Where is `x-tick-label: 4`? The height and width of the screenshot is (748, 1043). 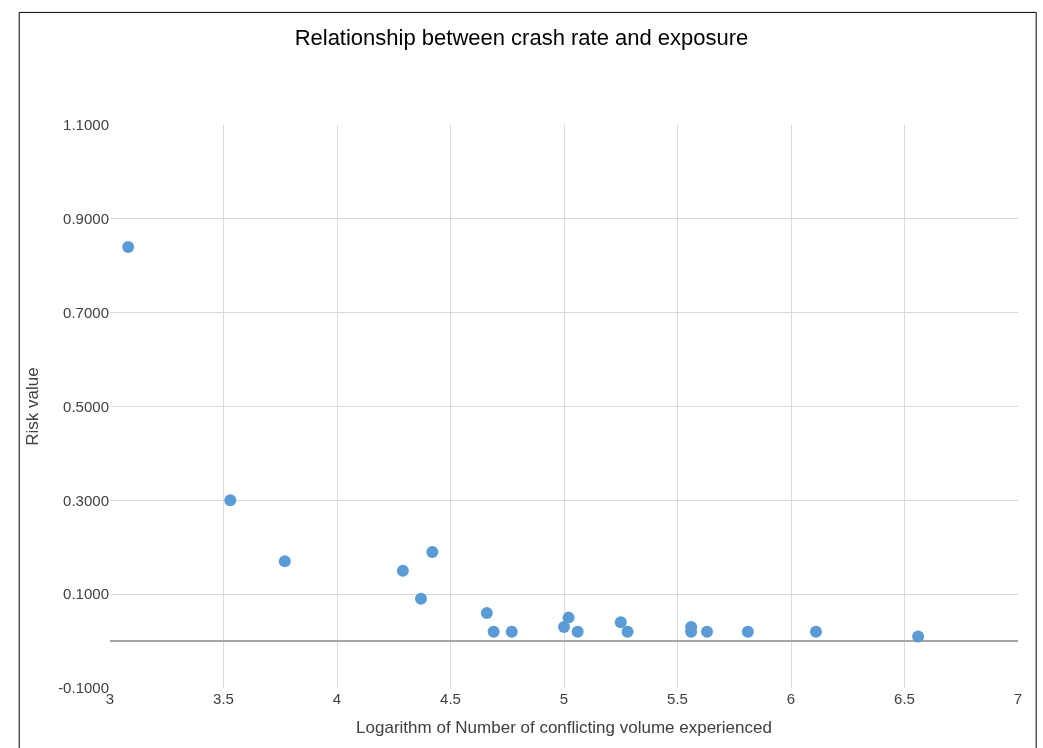
x-tick-label: 4 is located at coordinates (337, 698).